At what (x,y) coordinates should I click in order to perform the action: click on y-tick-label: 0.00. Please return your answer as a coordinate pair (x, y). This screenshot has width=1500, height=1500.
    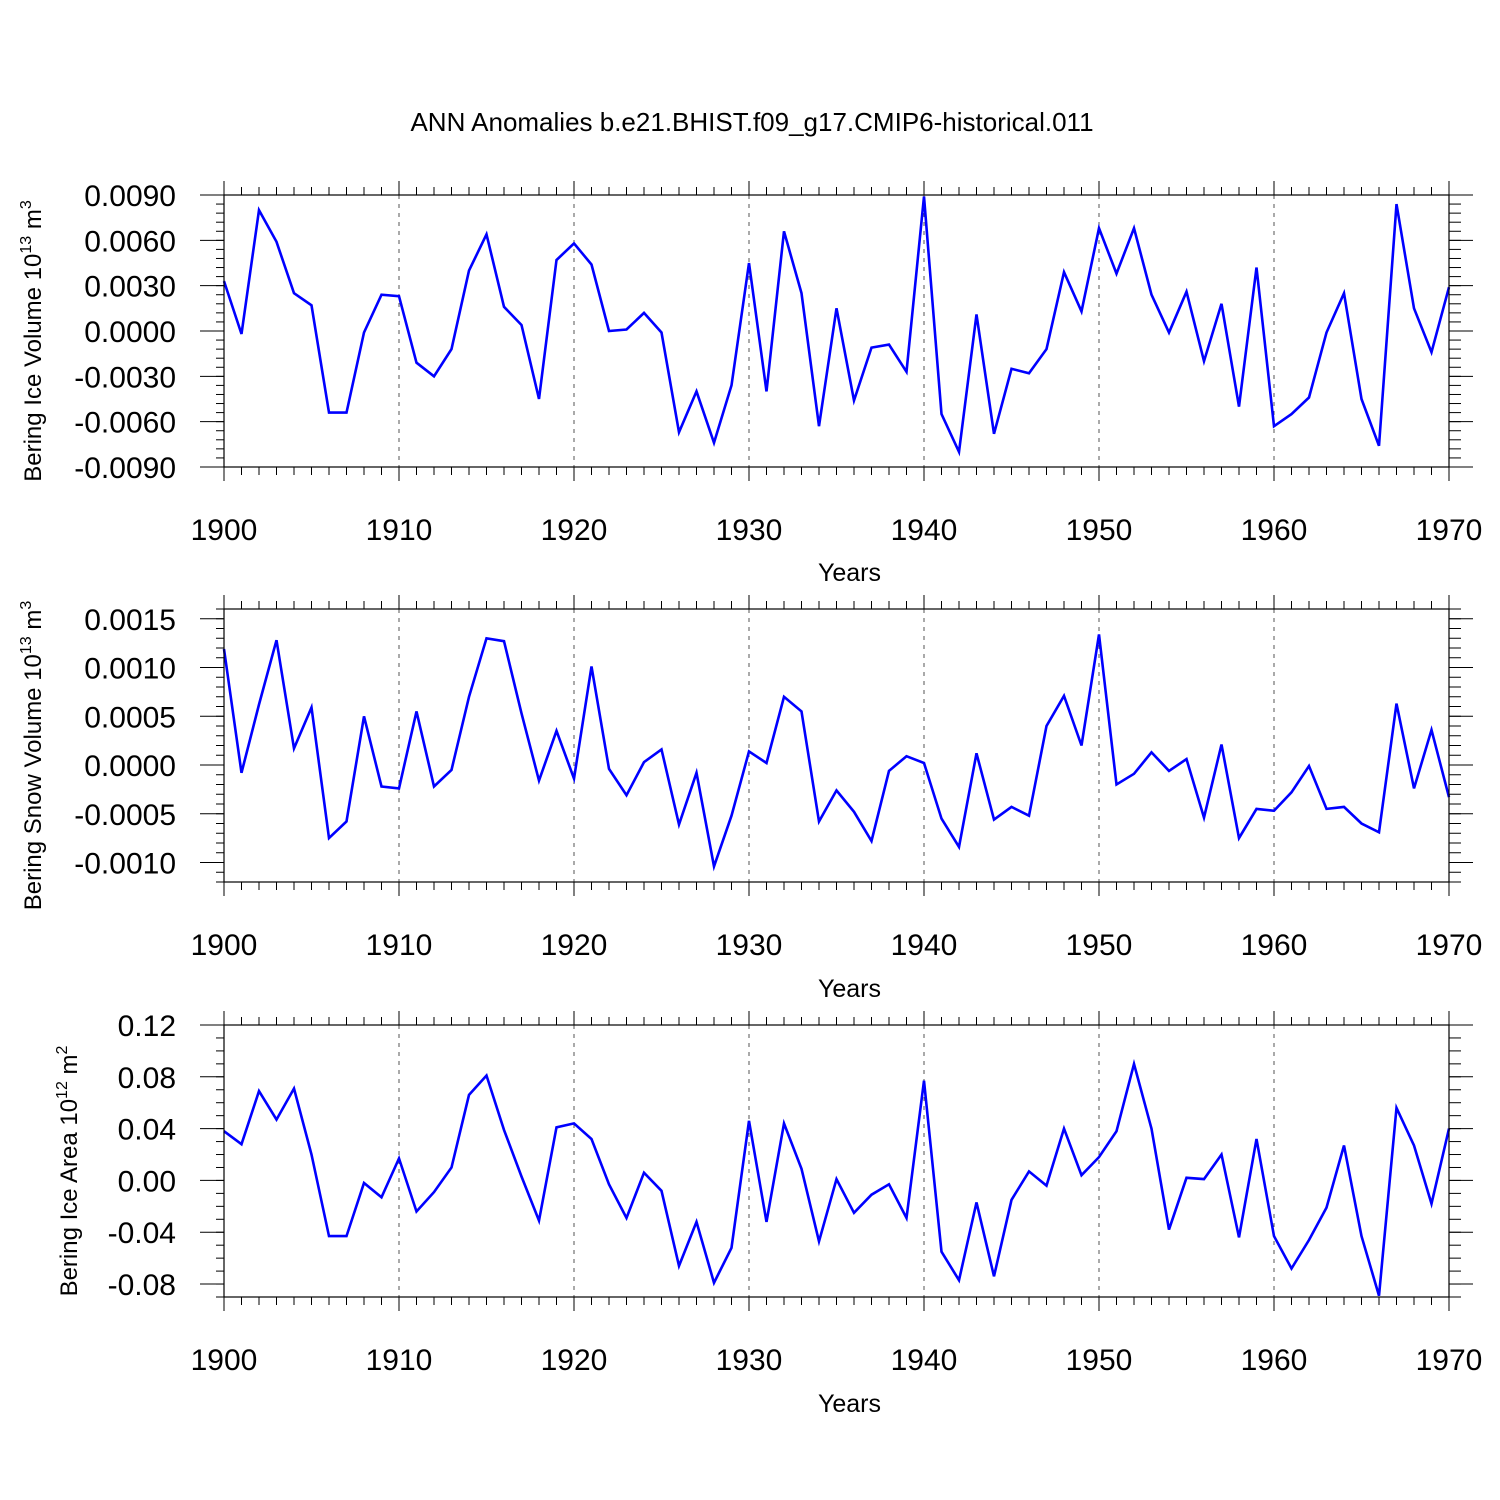
    Looking at the image, I should click on (147, 1181).